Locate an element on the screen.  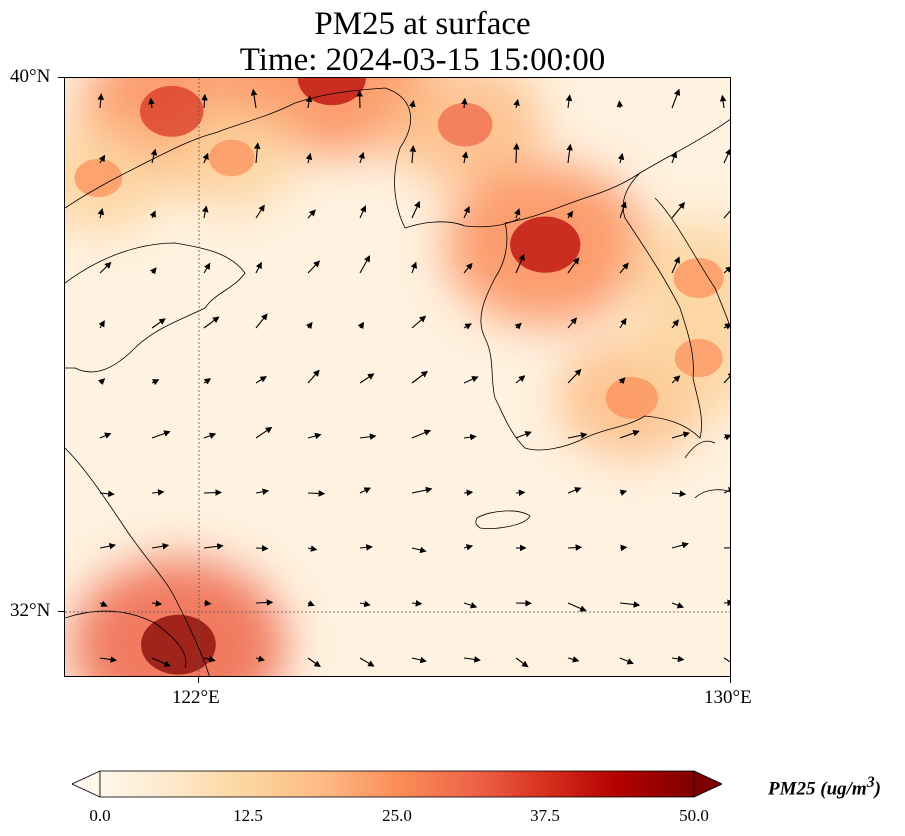
colorbar-tick-1: 12.5 is located at coordinates (248, 815).